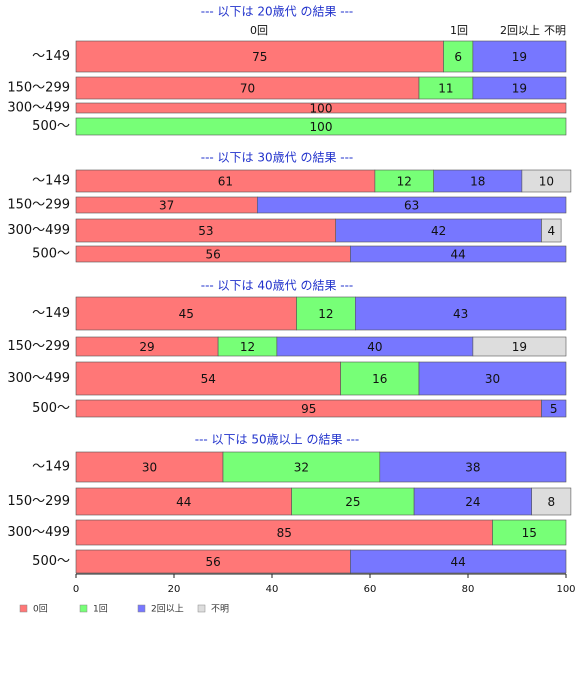 This screenshot has height=694, width=580. I want to click on x-tick-label: 20, so click(174, 589).